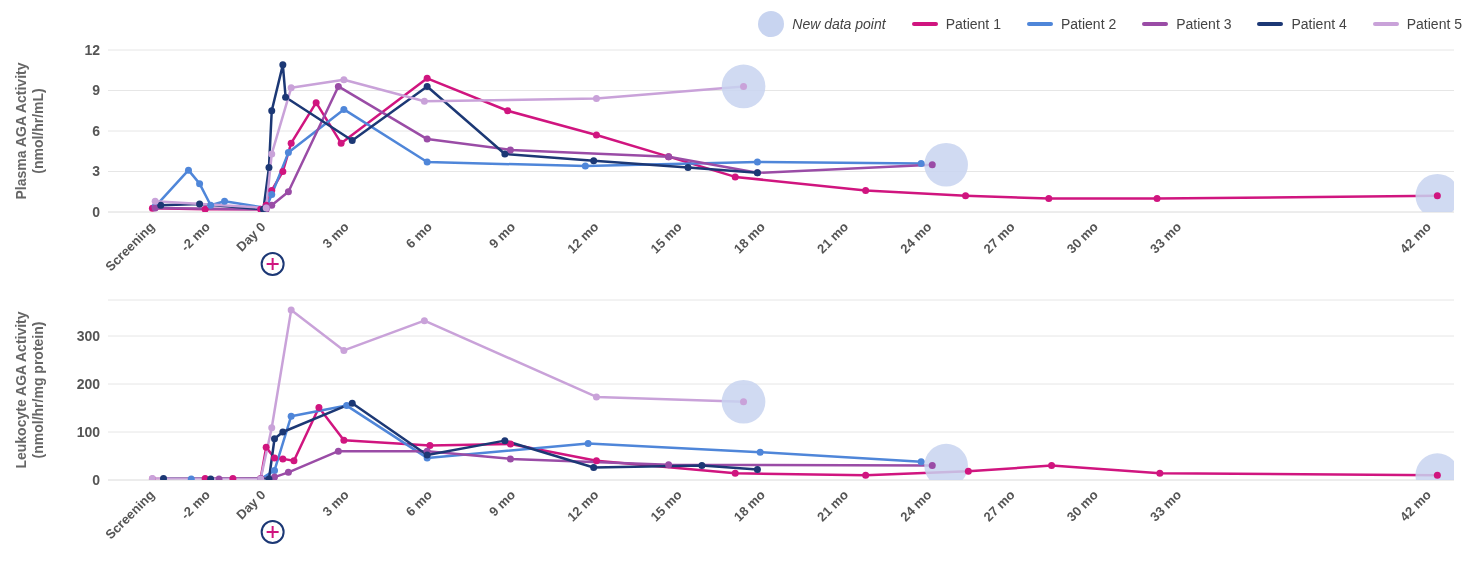  Describe the element at coordinates (29, 131) in the screenshot. I see `y-axis-title: Plasma AGA Activity (nmol/hr/mL)` at that location.